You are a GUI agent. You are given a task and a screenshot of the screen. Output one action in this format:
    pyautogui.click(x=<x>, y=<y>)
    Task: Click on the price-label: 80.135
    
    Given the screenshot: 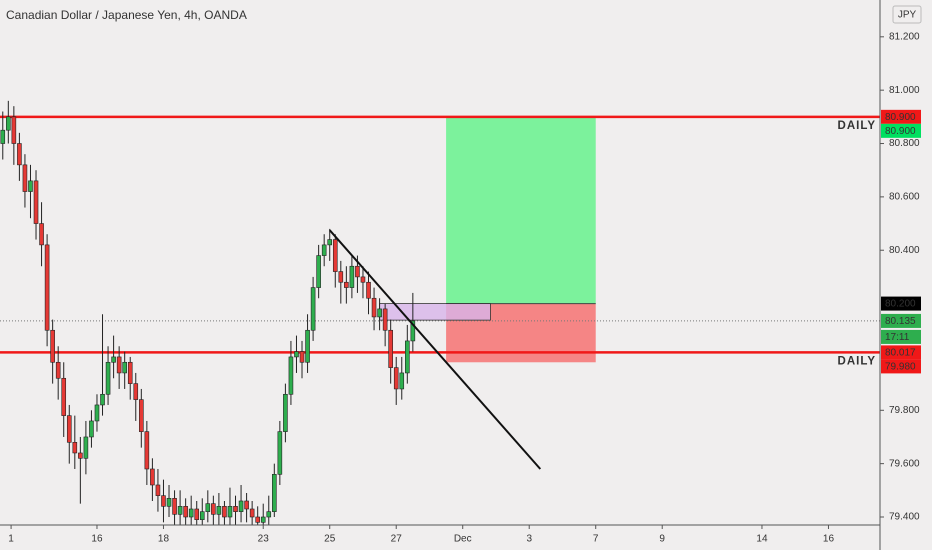 What is the action you would take?
    pyautogui.click(x=900, y=321)
    